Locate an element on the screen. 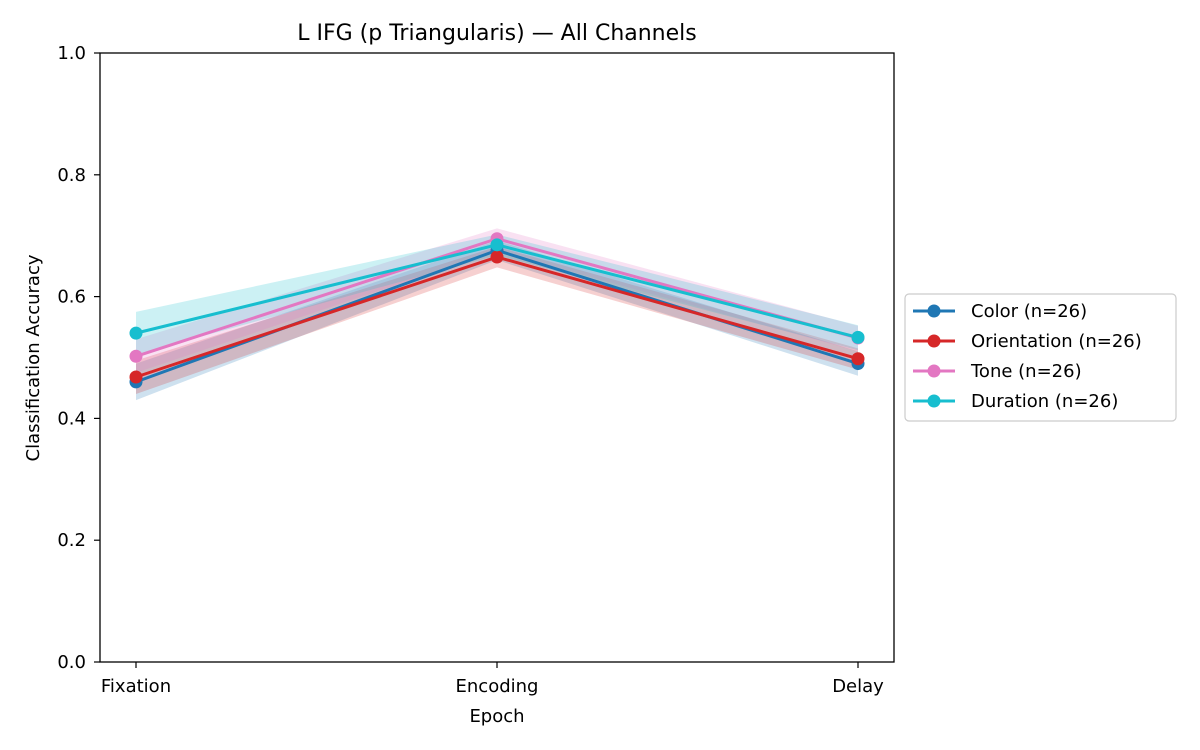 The height and width of the screenshot is (750, 1200). legend-label: Duration (n=26) is located at coordinates (1044, 401).